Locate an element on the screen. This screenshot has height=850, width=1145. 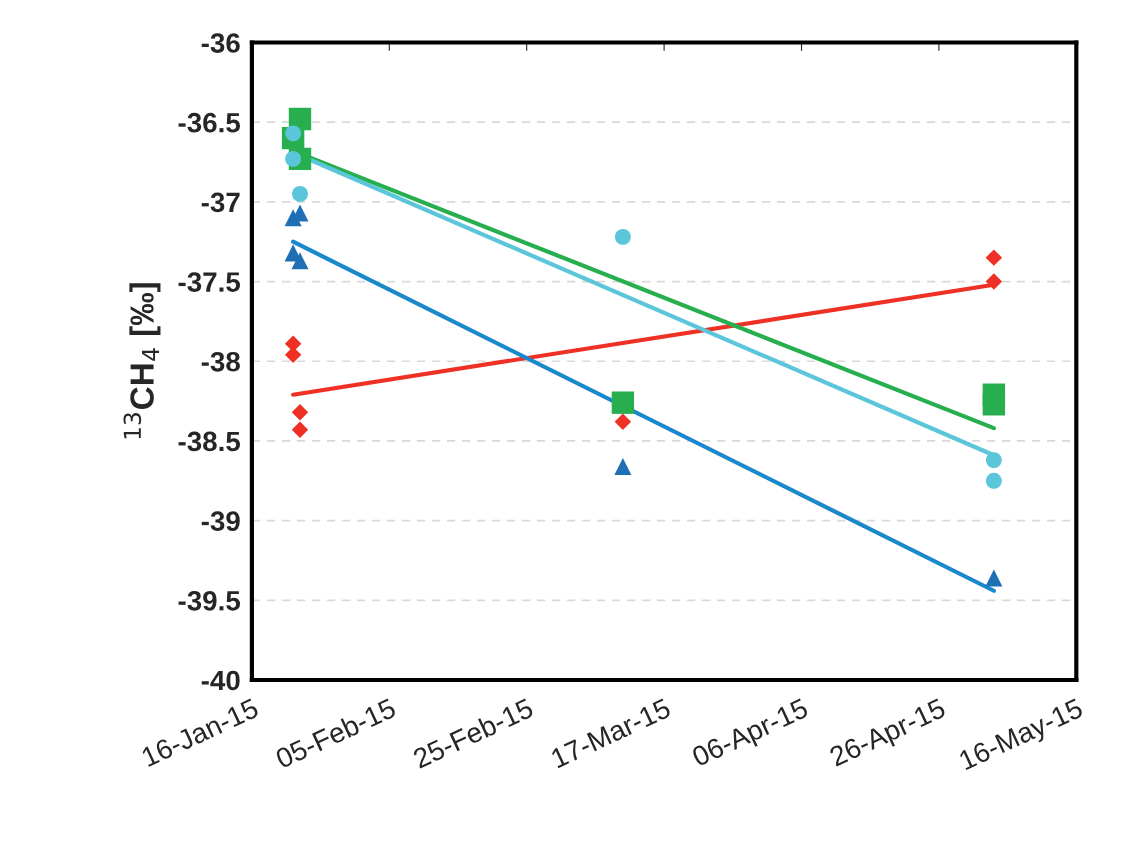
y-tick-label: -36.5 is located at coordinates (209, 122).